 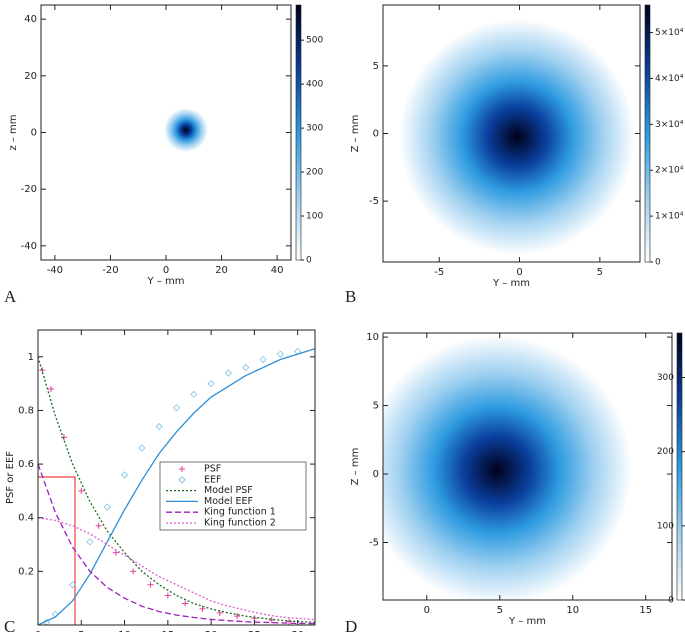 I want to click on x-tick-label: 25, so click(x=254, y=631).